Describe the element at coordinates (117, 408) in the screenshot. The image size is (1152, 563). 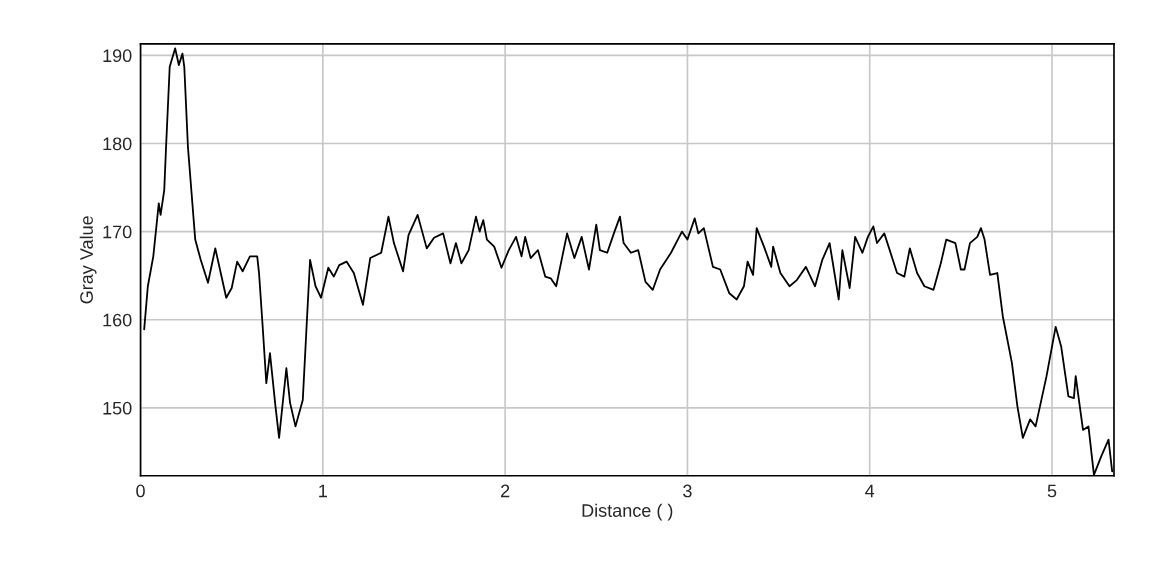
I see `y-tick-label: 150` at that location.